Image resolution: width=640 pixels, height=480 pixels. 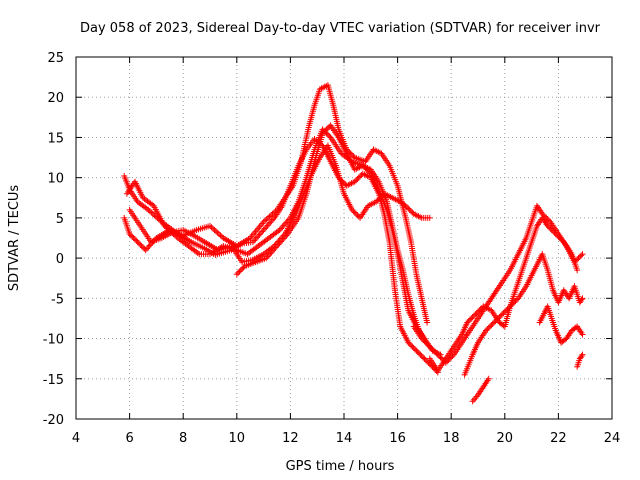 What do you see at coordinates (397, 438) in the screenshot?
I see `x-tick-label: 16` at bounding box center [397, 438].